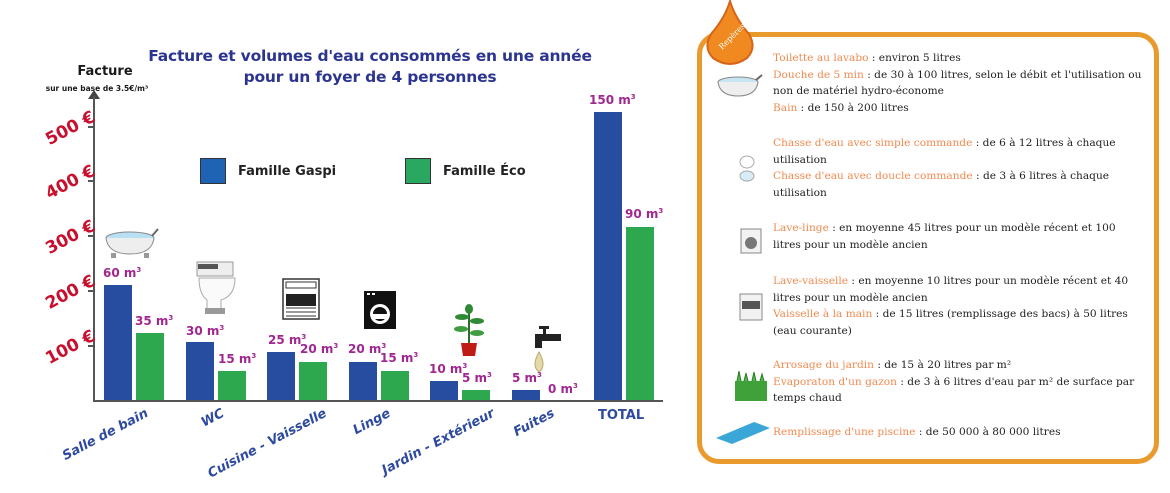  I want to click on legend-item-gaspi: Famille Gaspi, so click(268, 171).